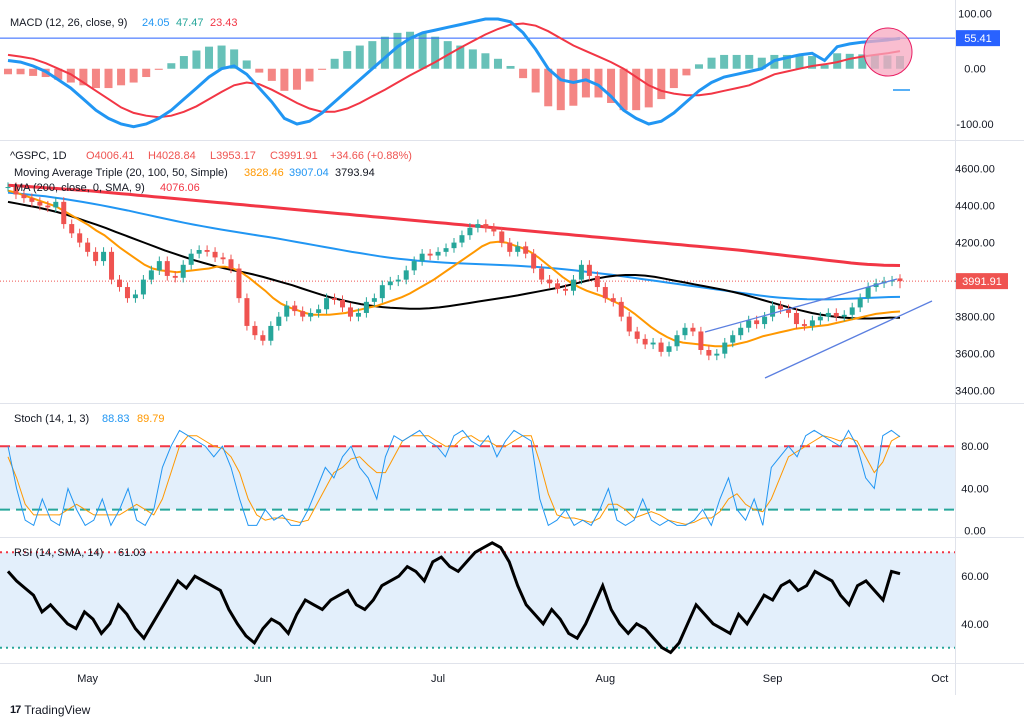 This screenshot has width=1024, height=726. What do you see at coordinates (371, 156) in the screenshot?
I see `ohlc-change: +34.66 (+0.88%)` at bounding box center [371, 156].